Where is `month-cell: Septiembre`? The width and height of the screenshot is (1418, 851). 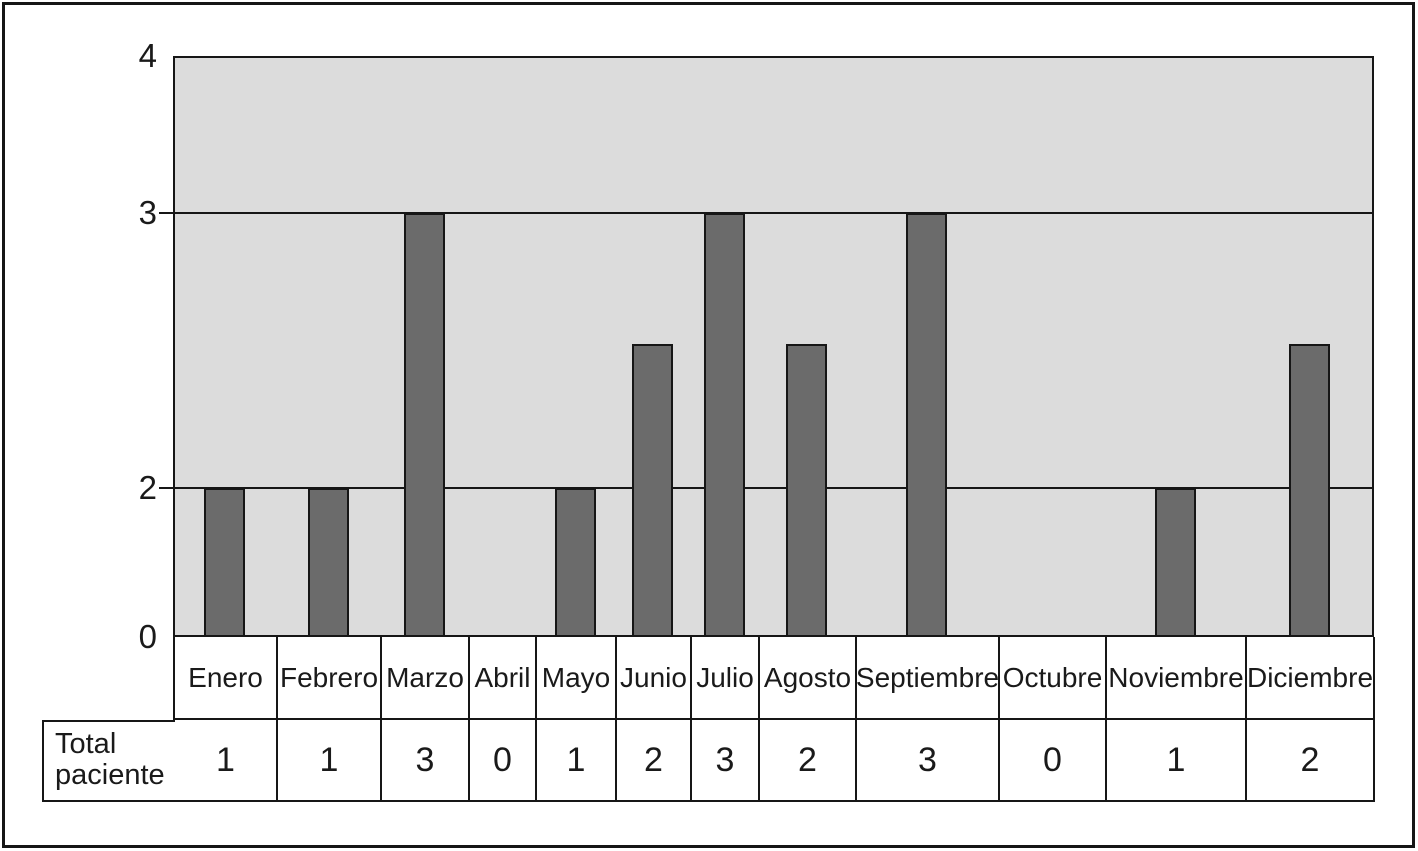
month-cell: Septiembre is located at coordinates (927, 678).